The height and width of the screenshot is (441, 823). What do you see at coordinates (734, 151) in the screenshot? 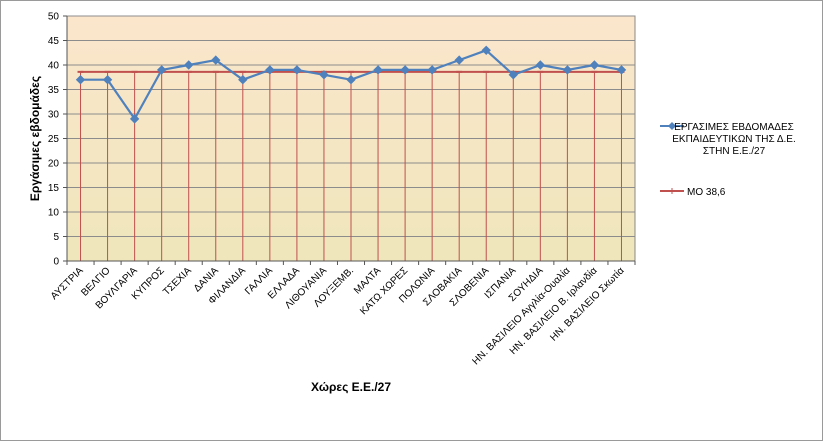
I see `legend-label-weeks: ΣΤΗΝ Ε.Ε./27` at bounding box center [734, 151].